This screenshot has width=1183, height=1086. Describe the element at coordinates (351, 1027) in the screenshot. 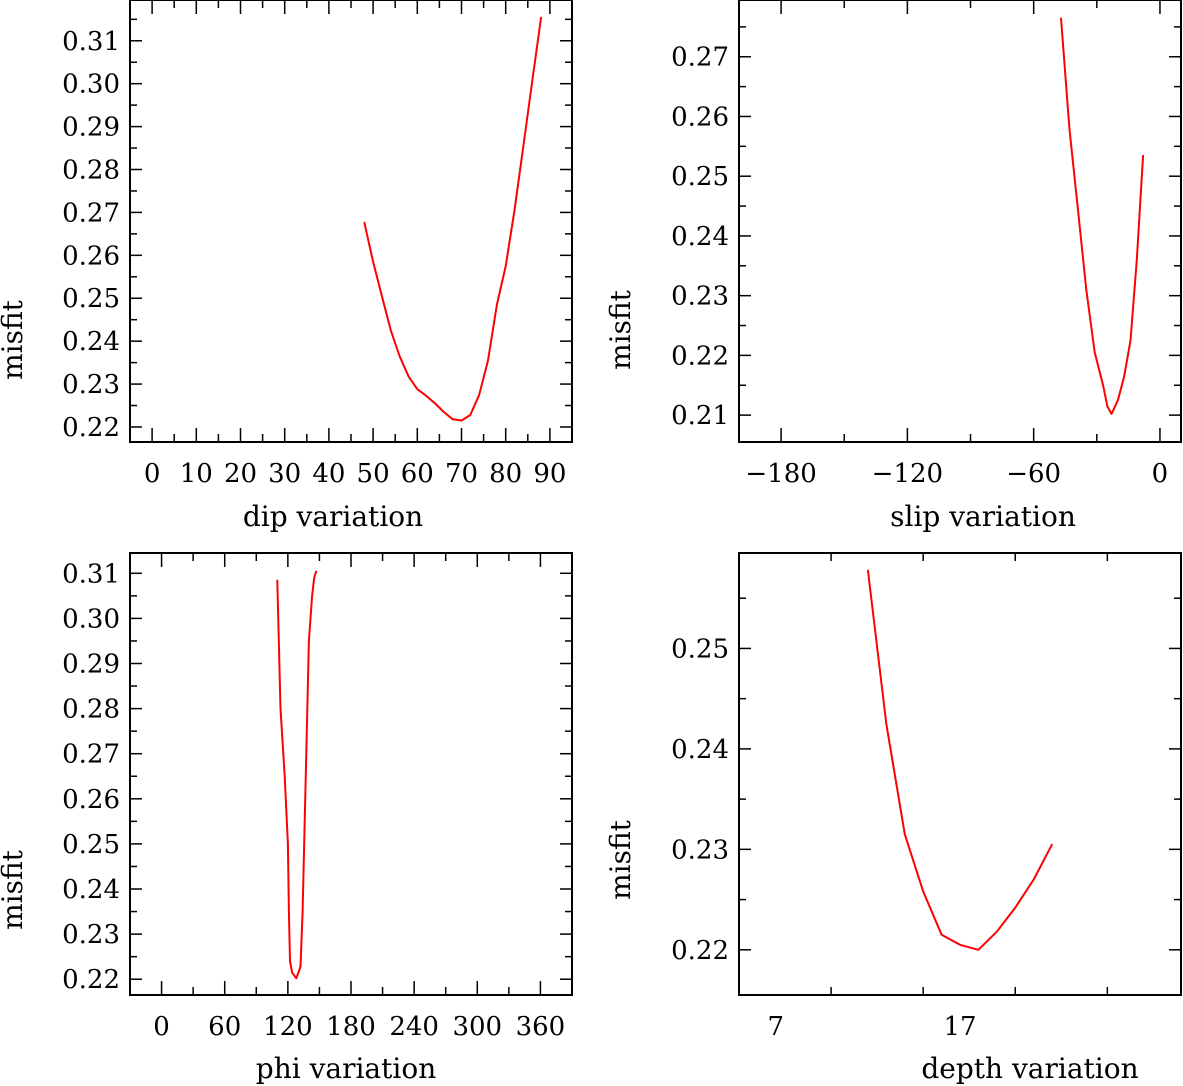

I see `x-tick-label: 180` at that location.